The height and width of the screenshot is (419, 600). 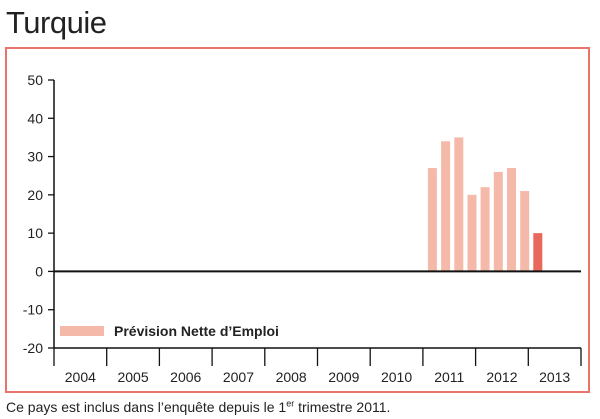 What do you see at coordinates (238, 377) in the screenshot?
I see `x-tick-label: 2007` at bounding box center [238, 377].